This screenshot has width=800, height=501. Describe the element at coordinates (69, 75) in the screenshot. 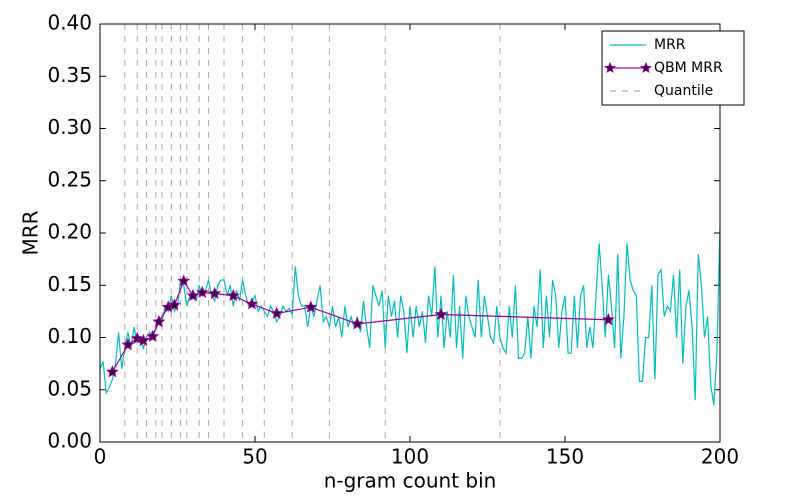

I see `y-tick-label: 0.35` at that location.